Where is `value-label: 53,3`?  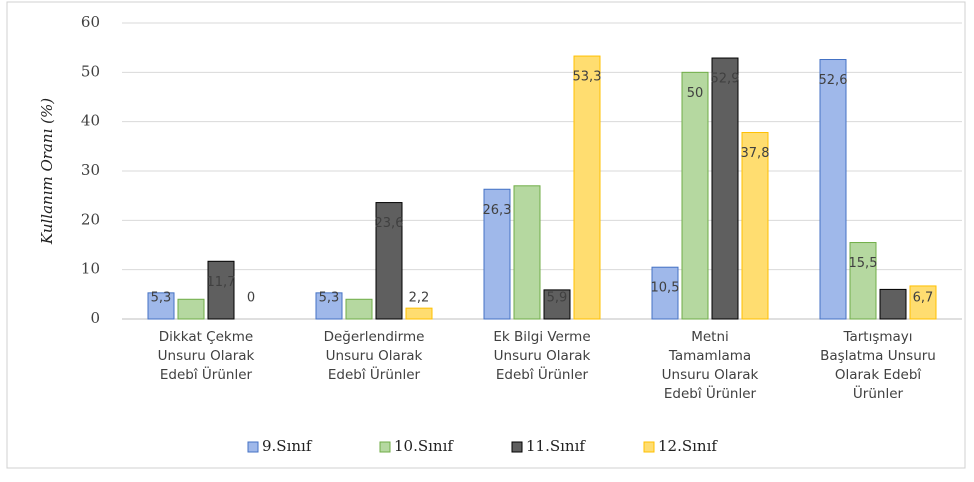
value-label: 53,3 is located at coordinates (587, 77).